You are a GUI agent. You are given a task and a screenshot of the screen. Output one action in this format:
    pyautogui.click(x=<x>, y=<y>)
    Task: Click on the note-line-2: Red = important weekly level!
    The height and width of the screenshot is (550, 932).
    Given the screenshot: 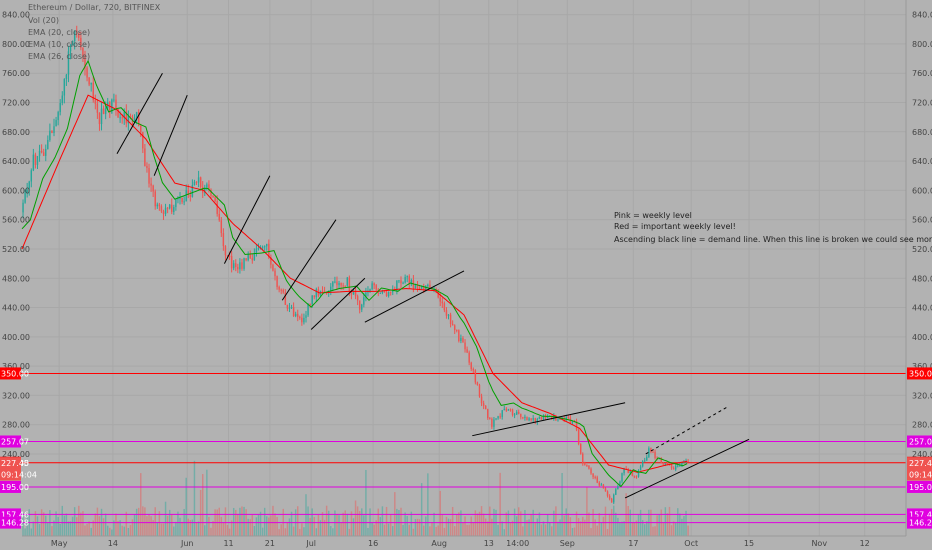 What is the action you would take?
    pyautogui.click(x=675, y=226)
    